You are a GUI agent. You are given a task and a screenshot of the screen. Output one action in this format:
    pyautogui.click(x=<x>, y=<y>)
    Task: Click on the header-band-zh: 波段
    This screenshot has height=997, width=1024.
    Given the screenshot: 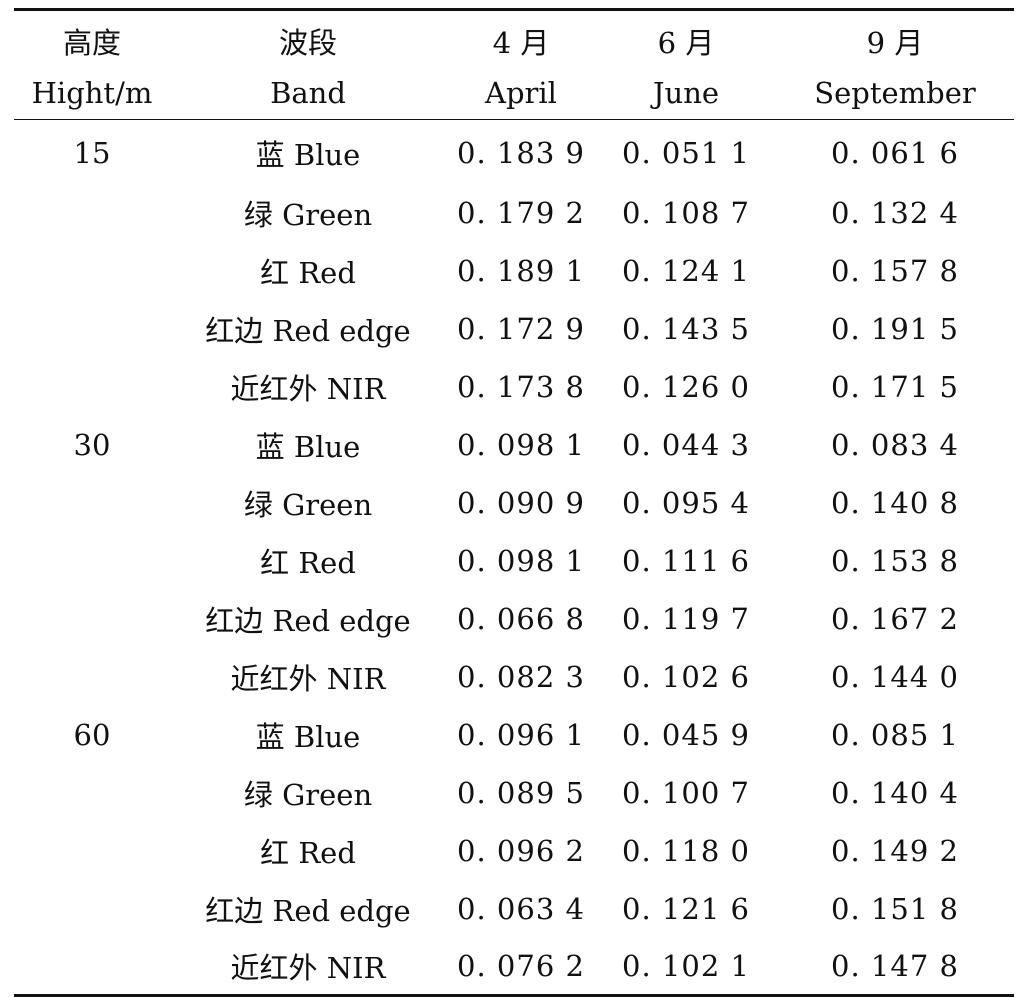 What is the action you would take?
    pyautogui.click(x=308, y=37)
    